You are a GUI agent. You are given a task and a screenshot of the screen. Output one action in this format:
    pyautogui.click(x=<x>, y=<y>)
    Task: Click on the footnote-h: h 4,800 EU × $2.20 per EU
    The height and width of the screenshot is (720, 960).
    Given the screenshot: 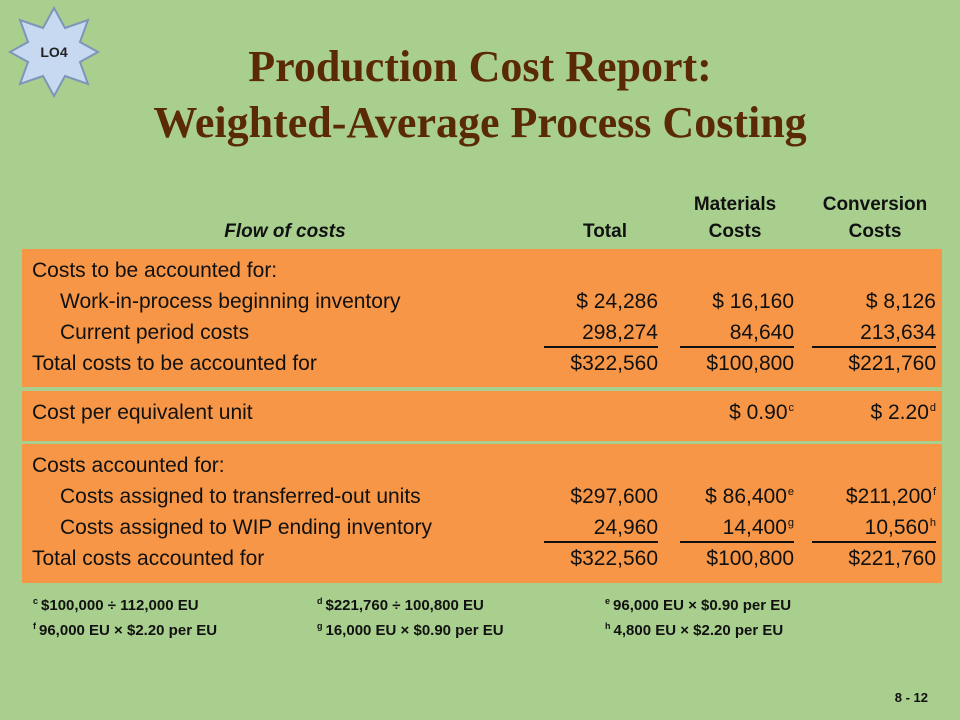 What is the action you would take?
    pyautogui.click(x=693, y=630)
    